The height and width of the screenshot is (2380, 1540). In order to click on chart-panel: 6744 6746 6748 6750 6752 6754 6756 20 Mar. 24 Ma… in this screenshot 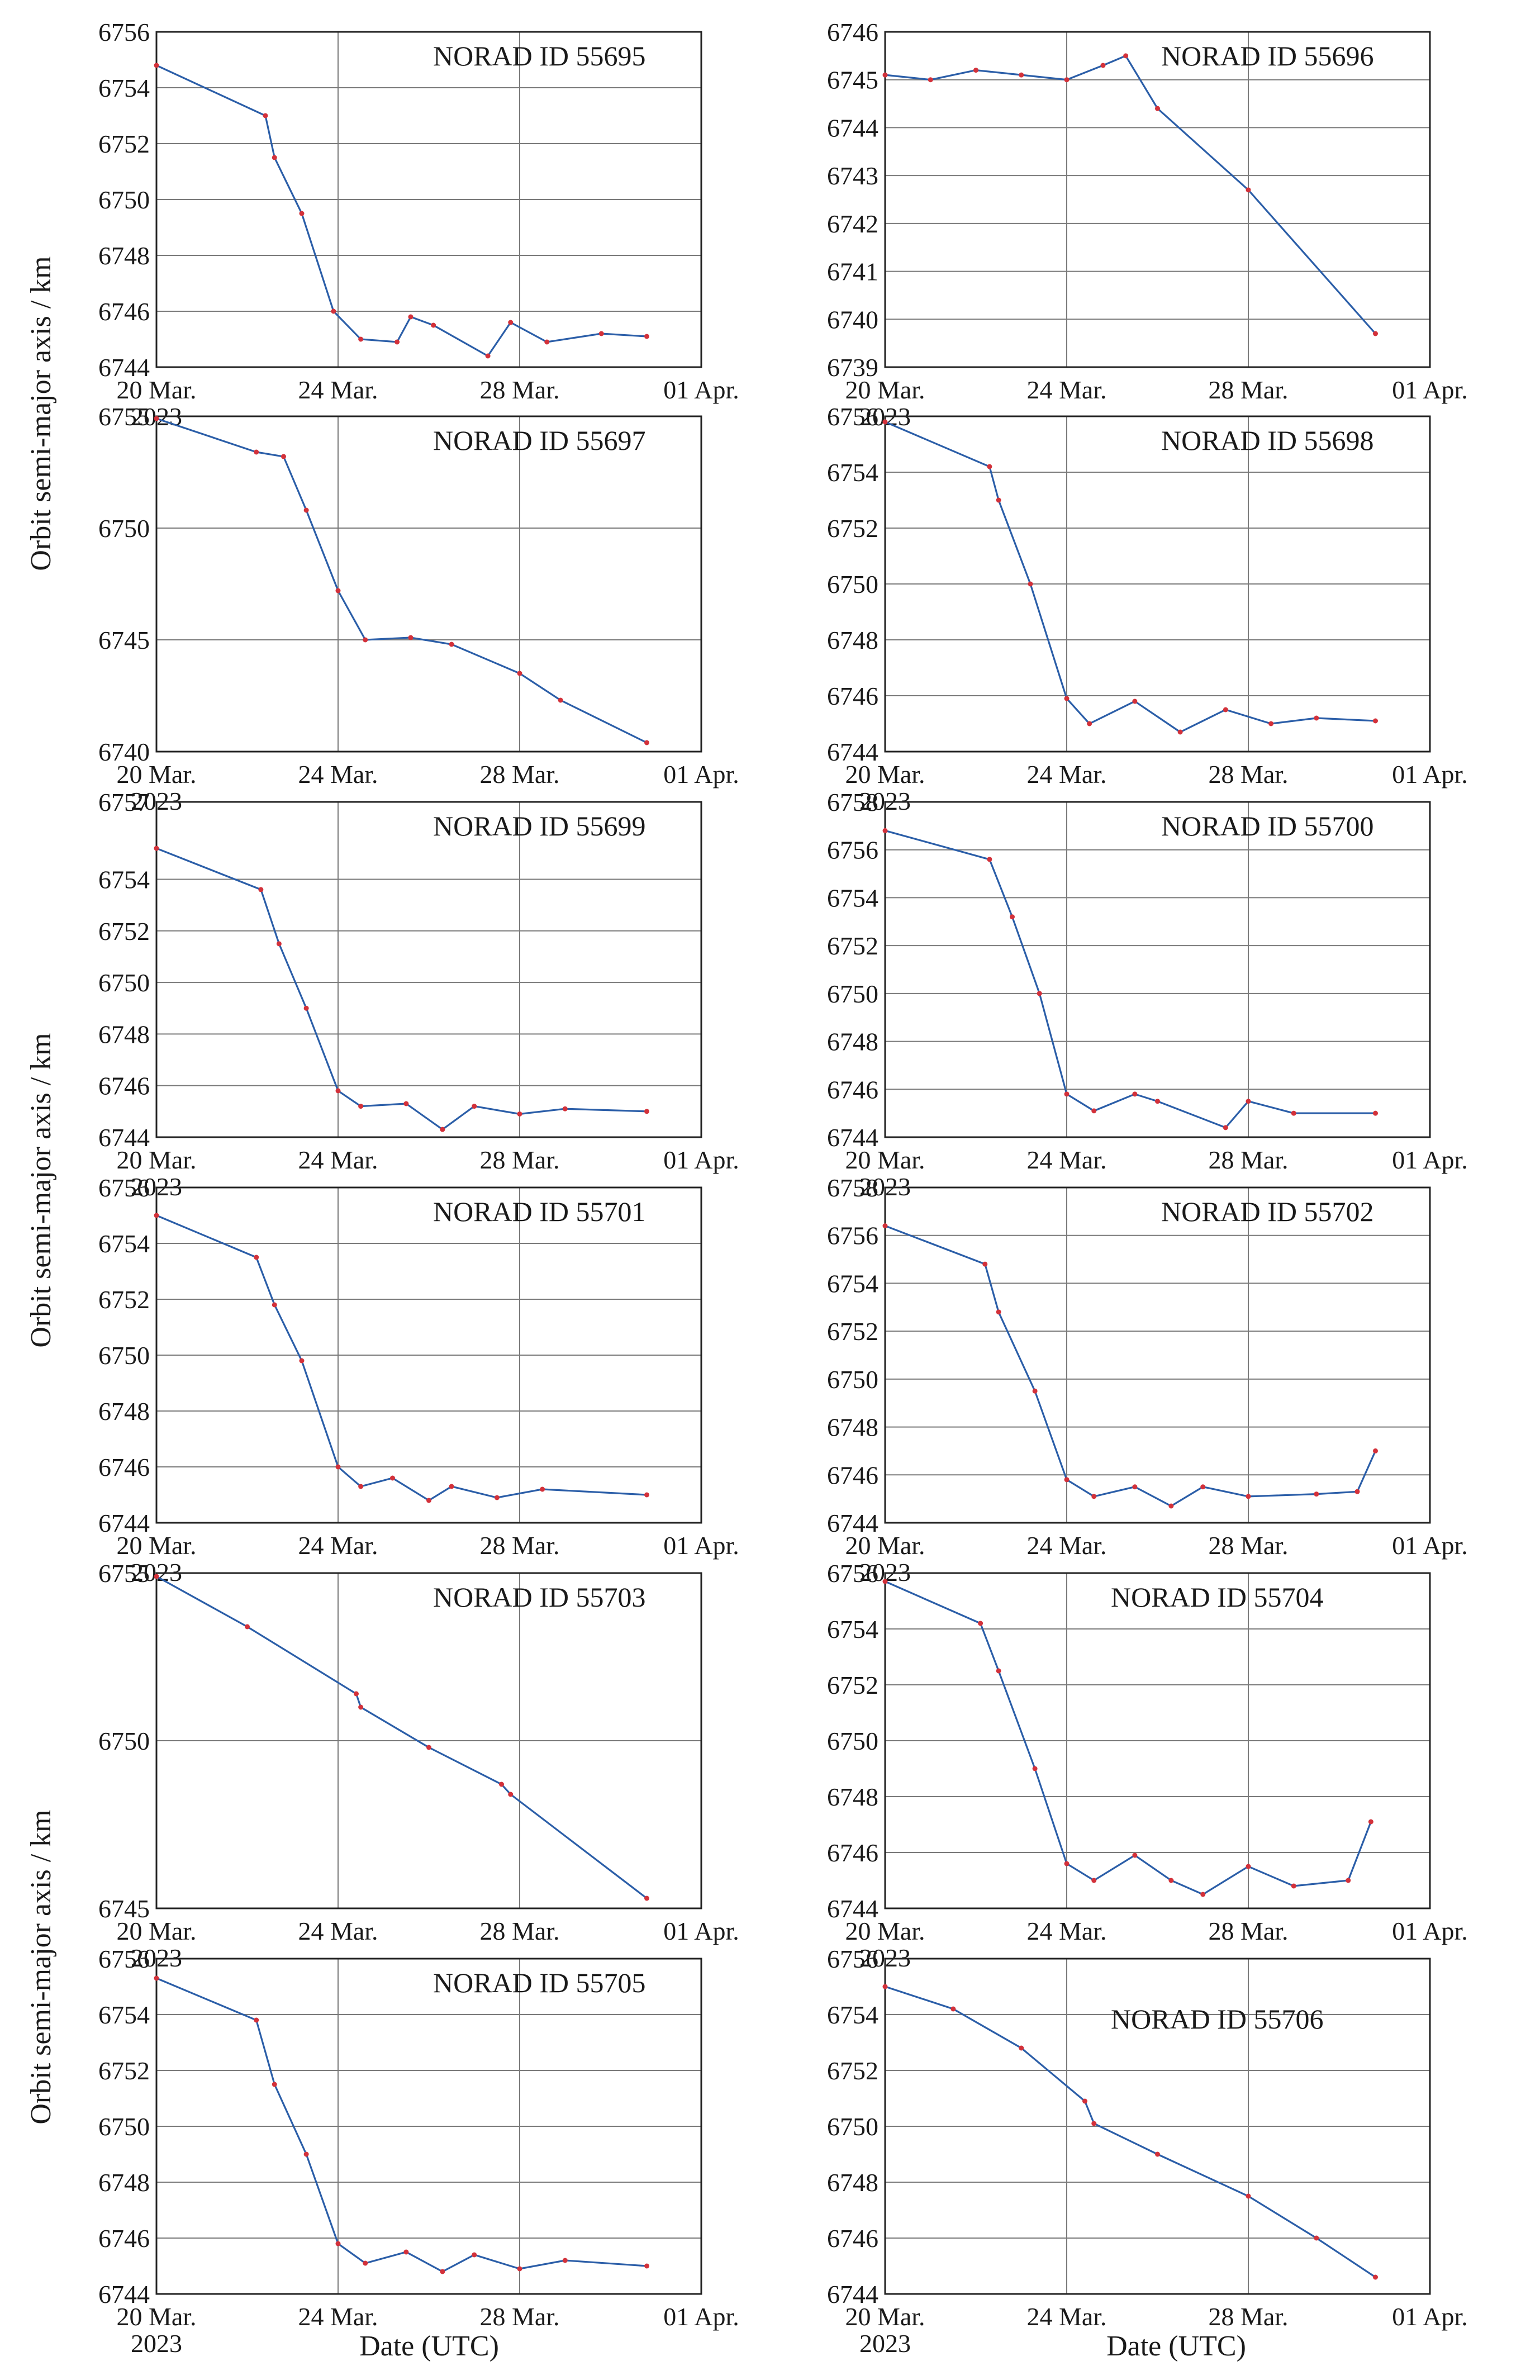, I will do `click(419, 1380)`.